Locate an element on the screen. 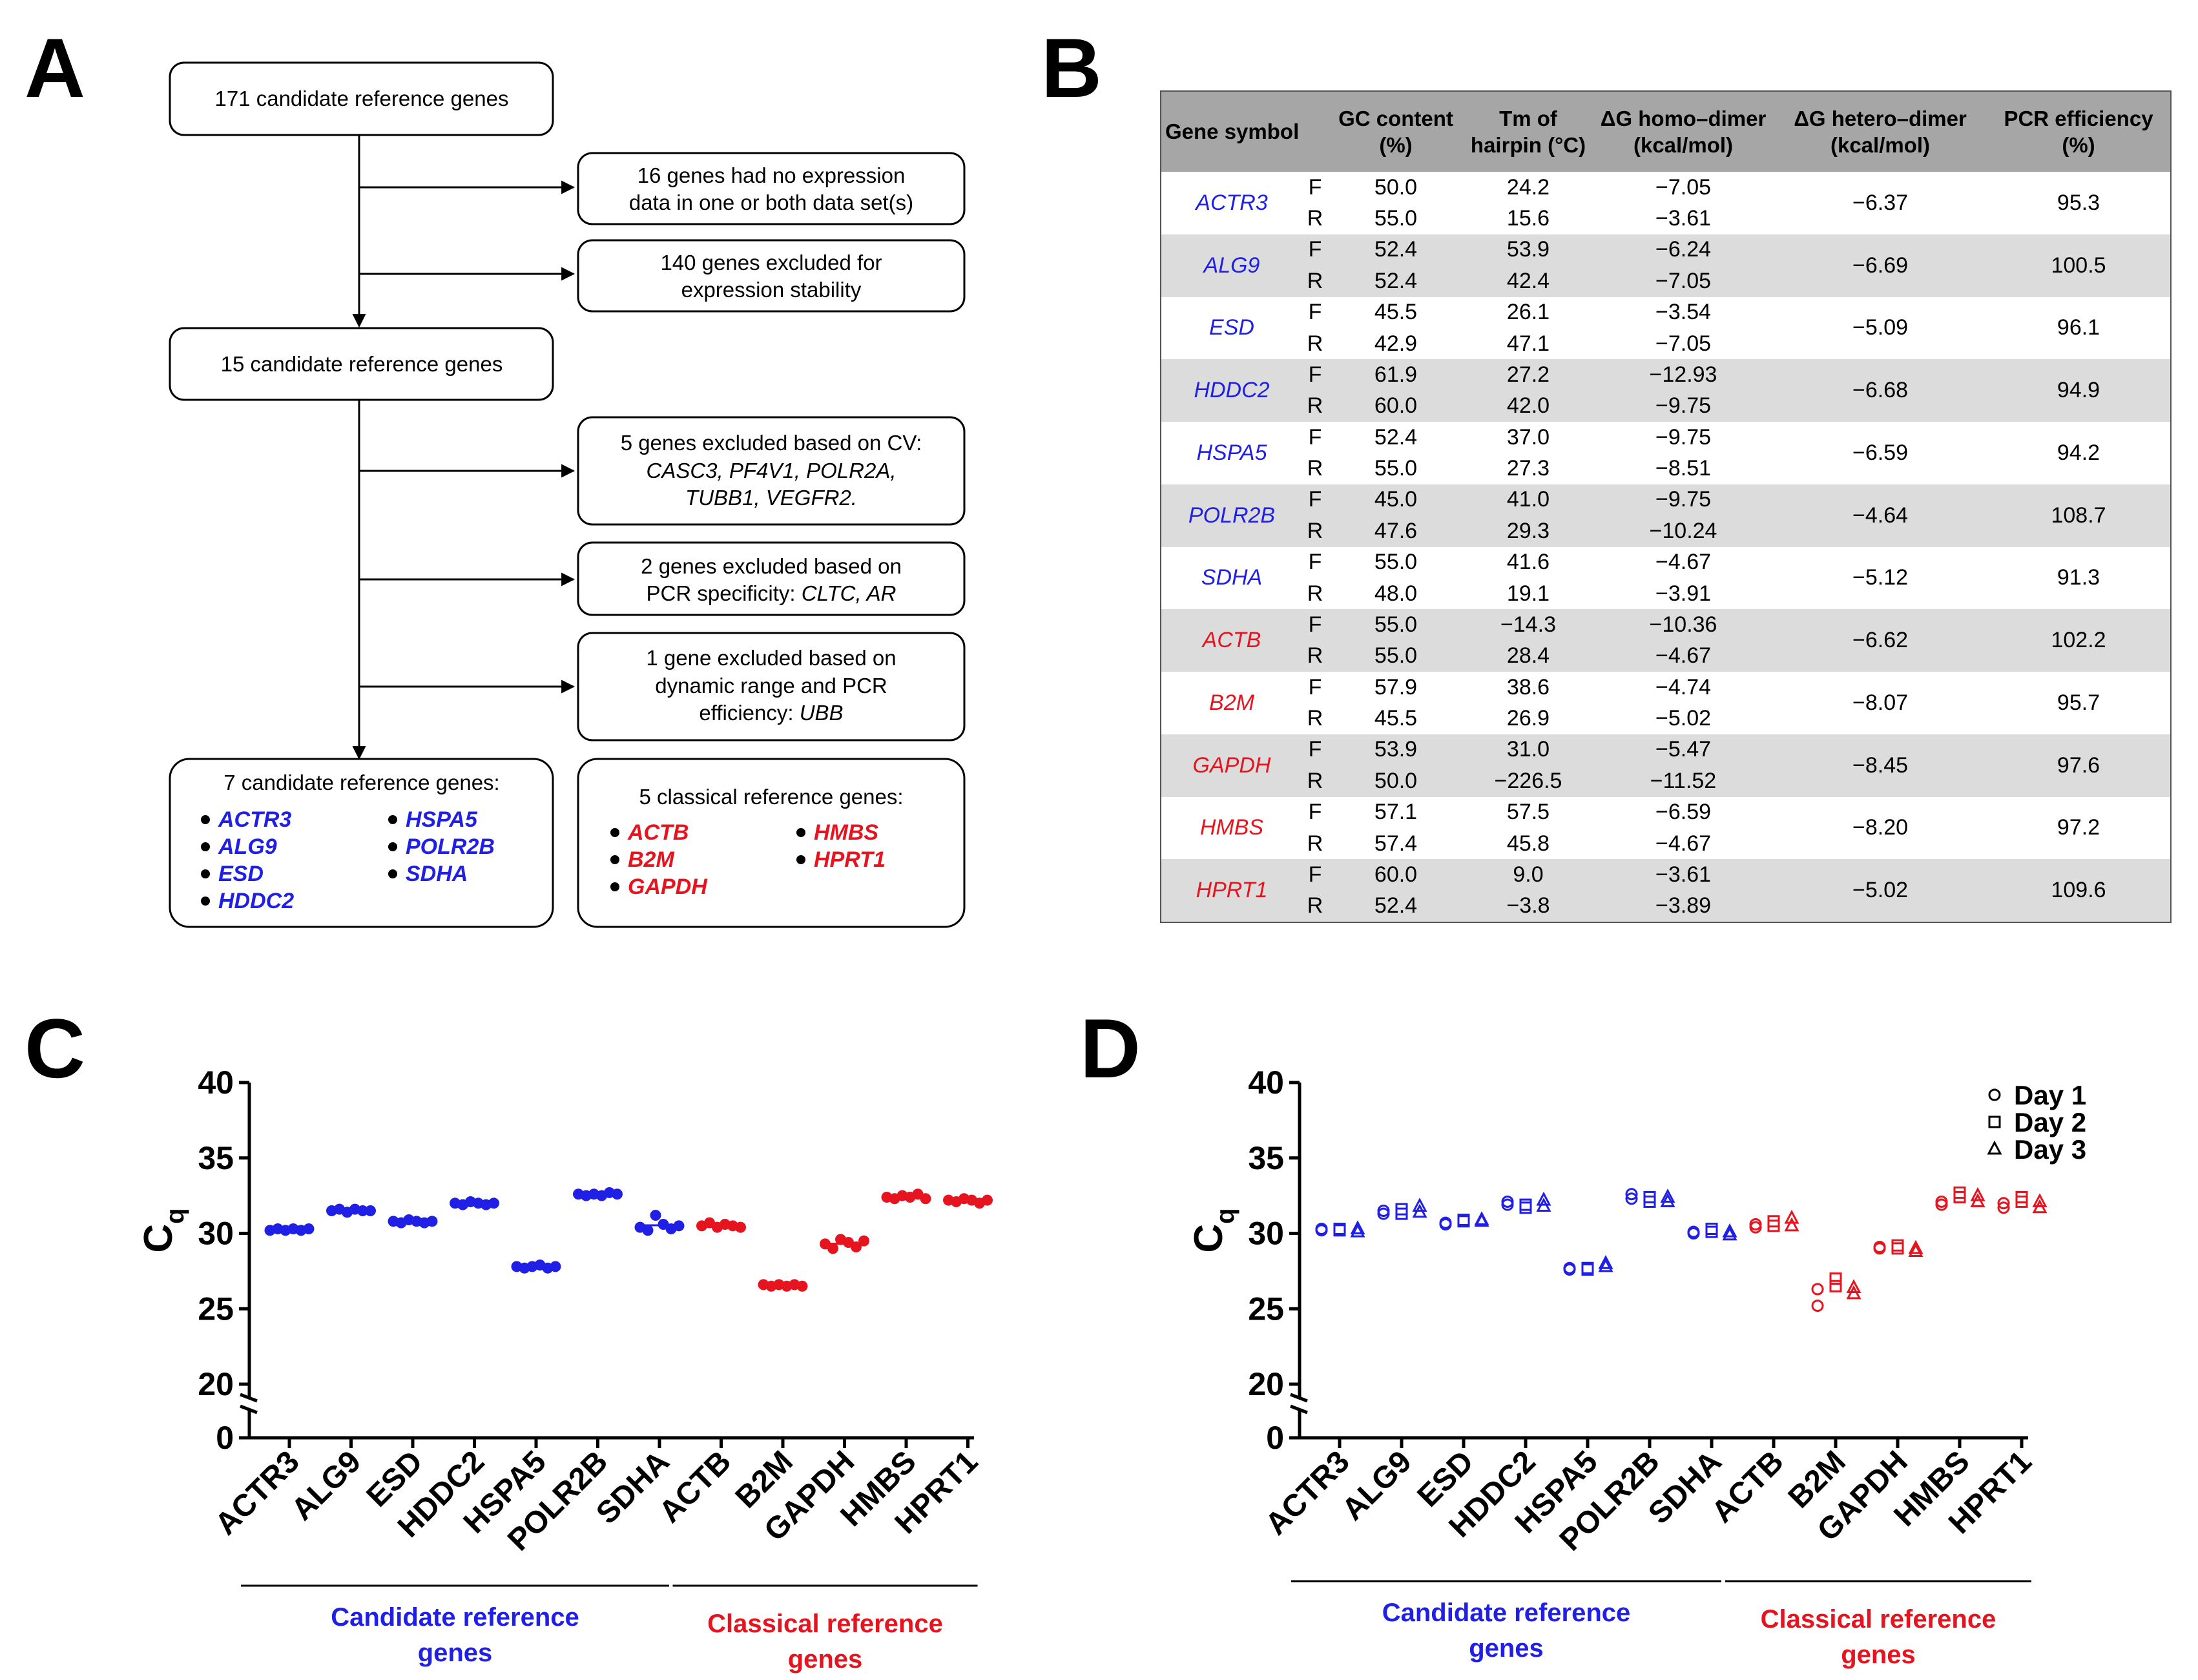 This screenshot has height=1680, width=2198. table-row: R 48.0 19.1 −3.91 is located at coordinates (1666, 593).